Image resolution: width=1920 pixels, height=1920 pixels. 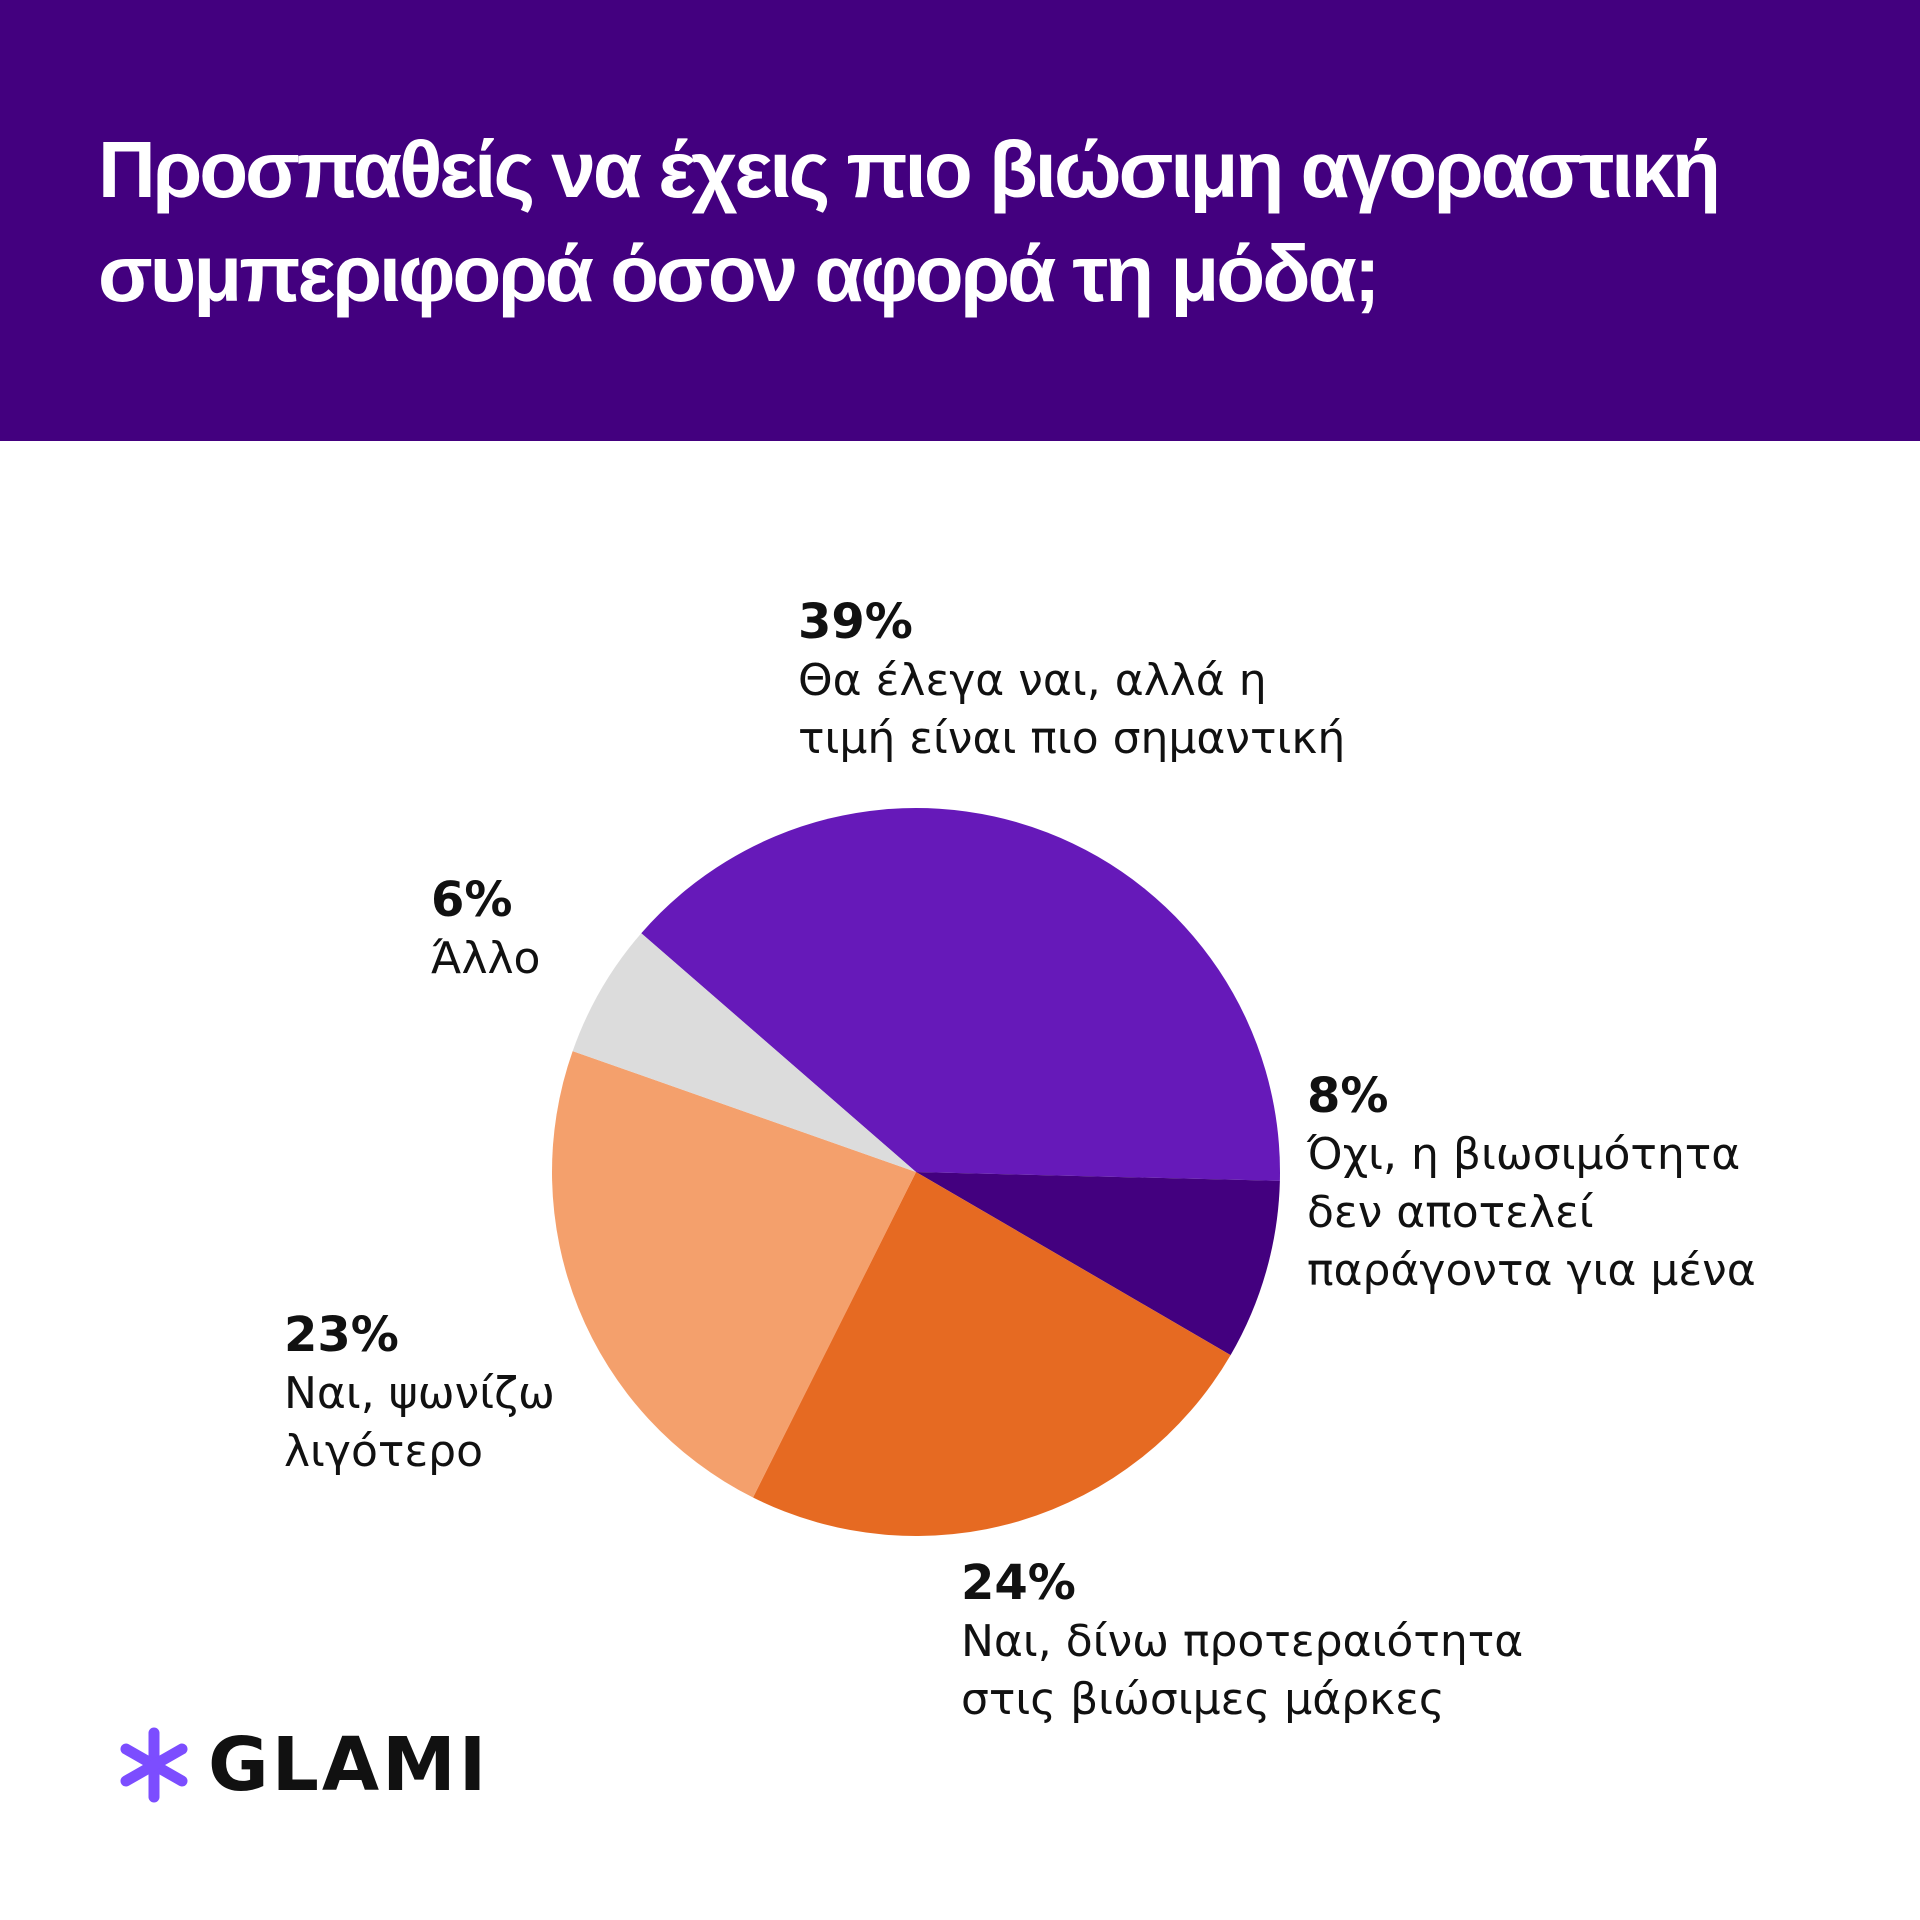 I want to click on glami-logo: GLAMI, so click(x=303, y=1765).